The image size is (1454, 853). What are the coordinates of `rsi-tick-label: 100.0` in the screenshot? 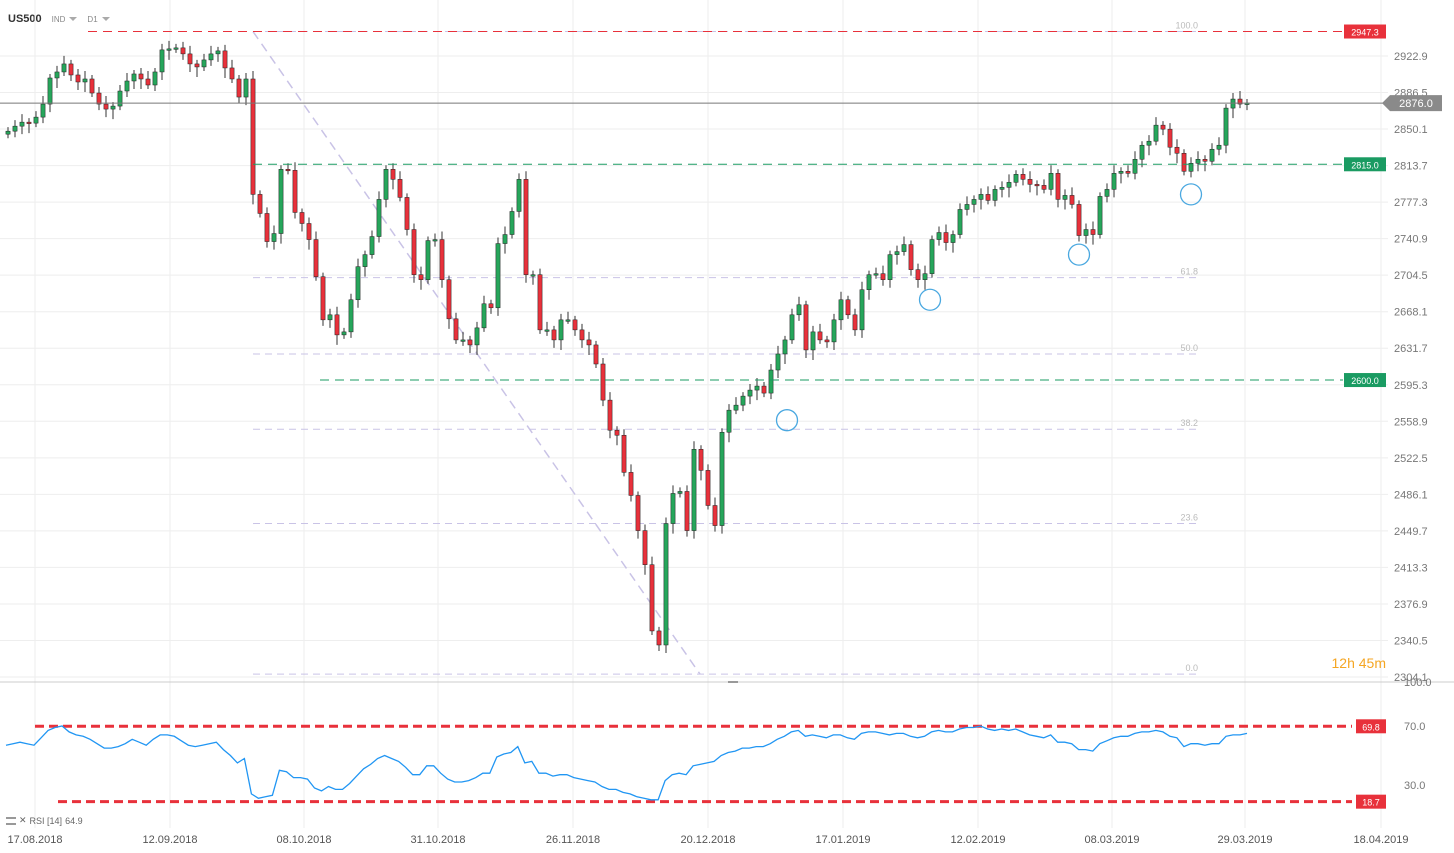 It's located at (1418, 683).